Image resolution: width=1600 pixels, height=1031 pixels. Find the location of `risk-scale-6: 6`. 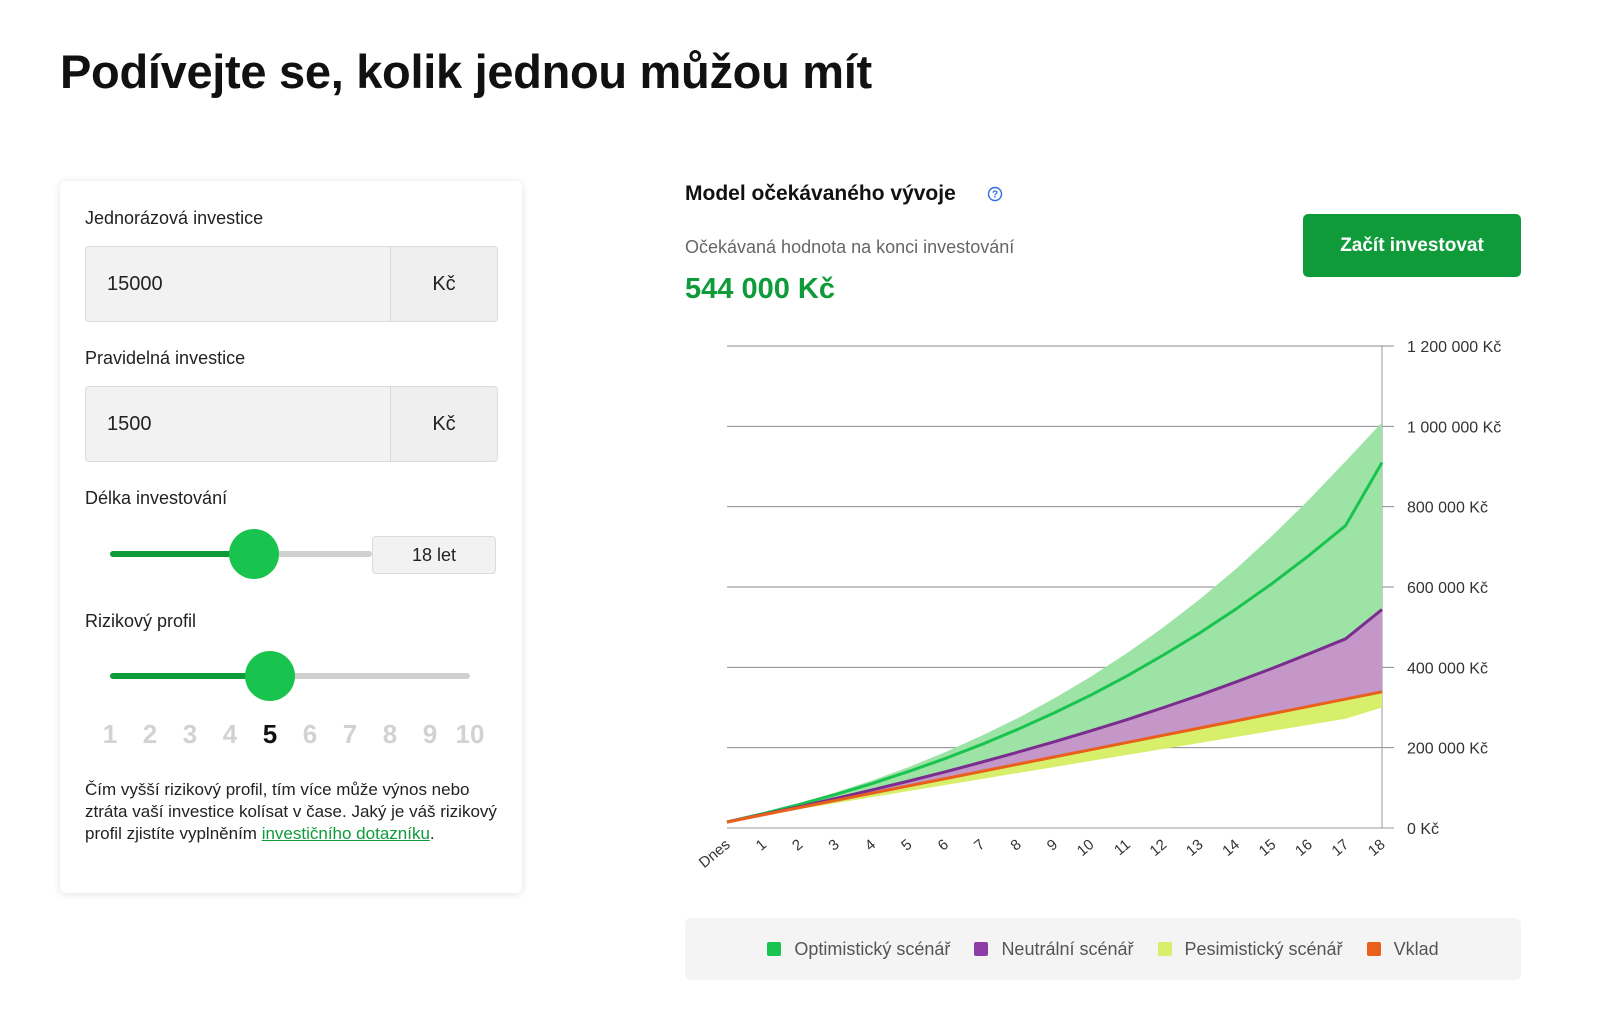

risk-scale-6: 6 is located at coordinates (310, 734).